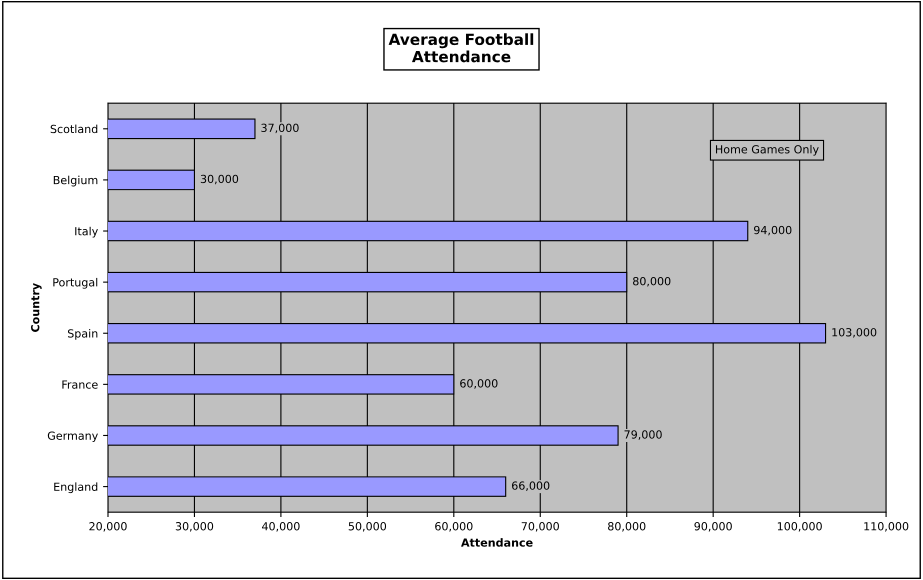 Image resolution: width=923 pixels, height=580 pixels. I want to click on data-label: 94,000, so click(773, 231).